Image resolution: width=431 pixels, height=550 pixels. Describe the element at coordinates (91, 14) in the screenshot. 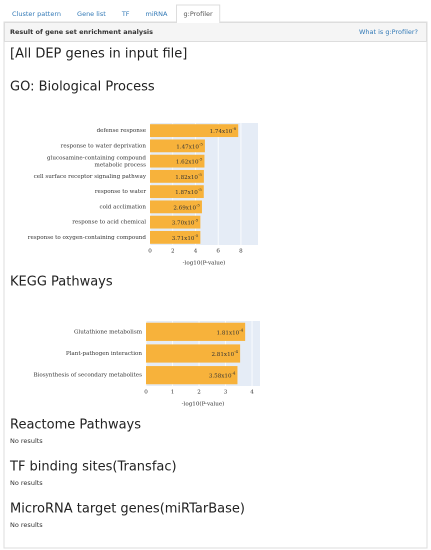

I see `tab-label: Gene list` at that location.